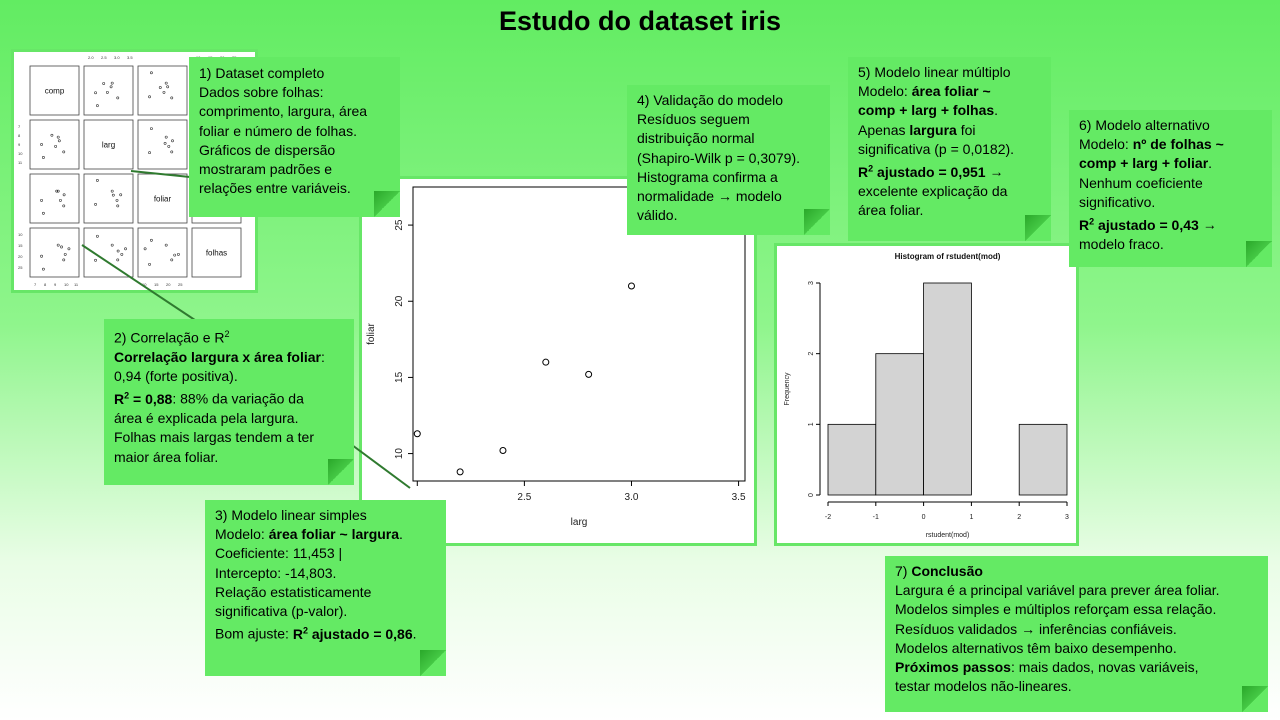  I want to click on note-line: área foliar., so click(891, 210).